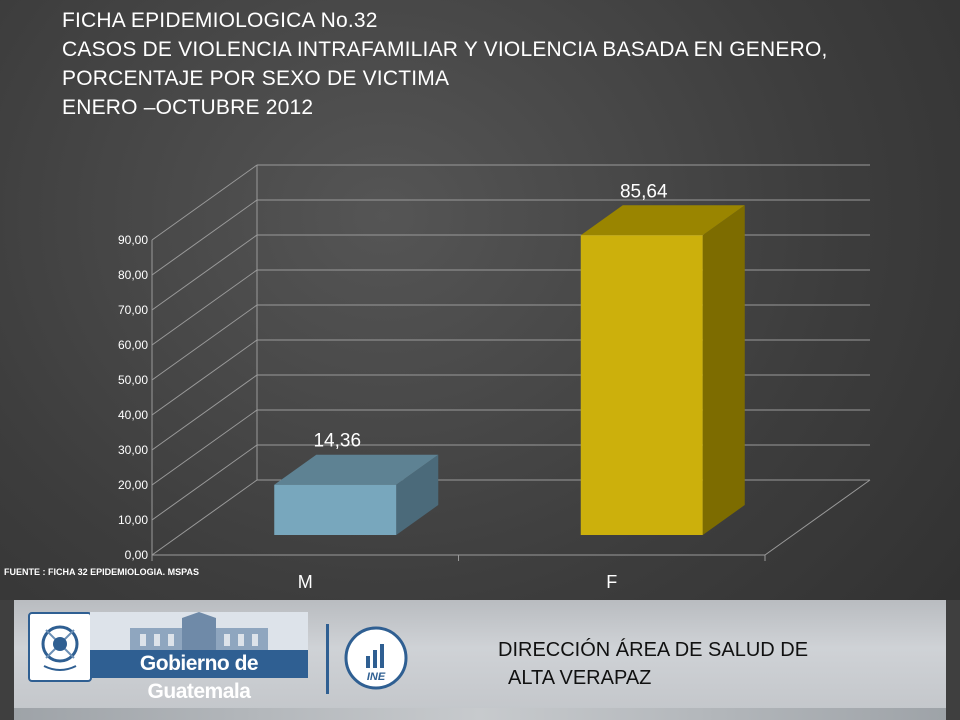 The width and height of the screenshot is (960, 720). Describe the element at coordinates (611, 582) in the screenshot. I see `x-tick-label-f: F` at that location.